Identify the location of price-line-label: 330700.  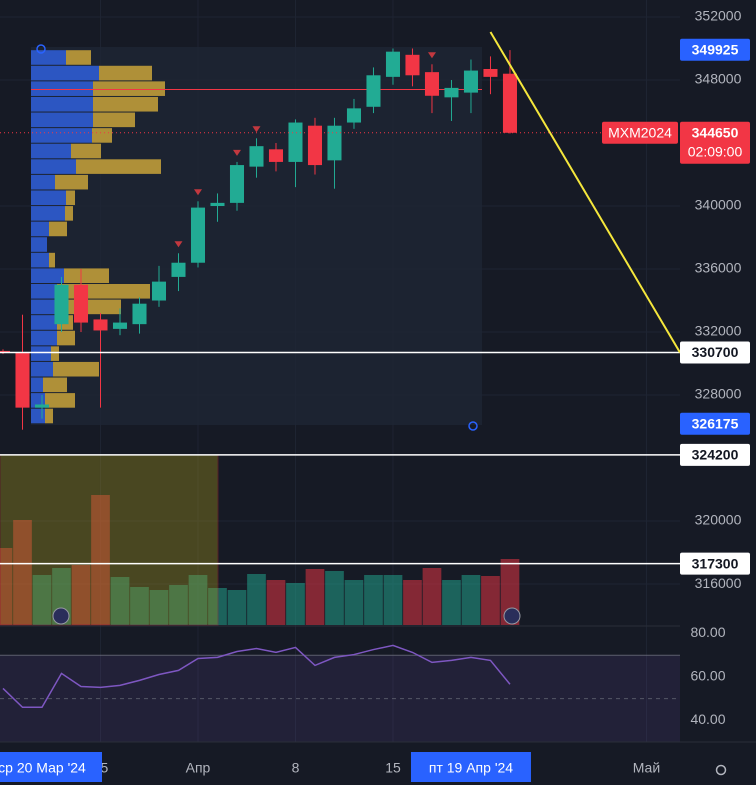
(715, 352).